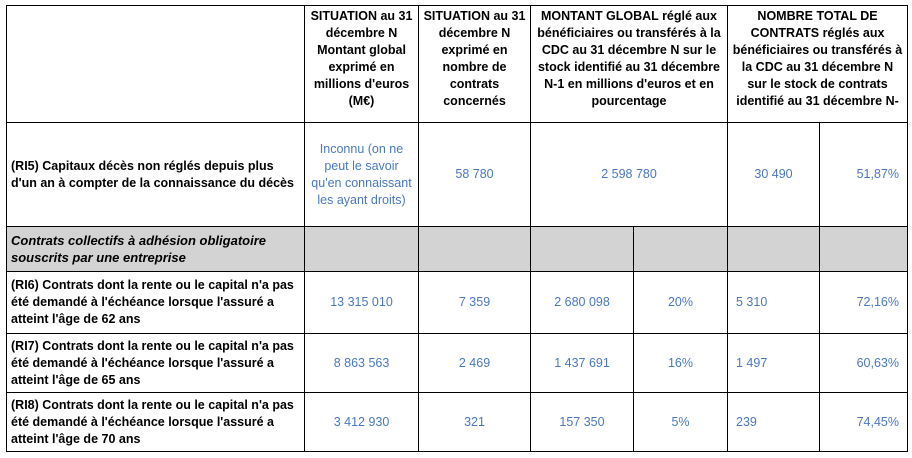 This screenshot has height=458, width=912. I want to click on cell-nombre-pct: 60,63%, so click(863, 363).